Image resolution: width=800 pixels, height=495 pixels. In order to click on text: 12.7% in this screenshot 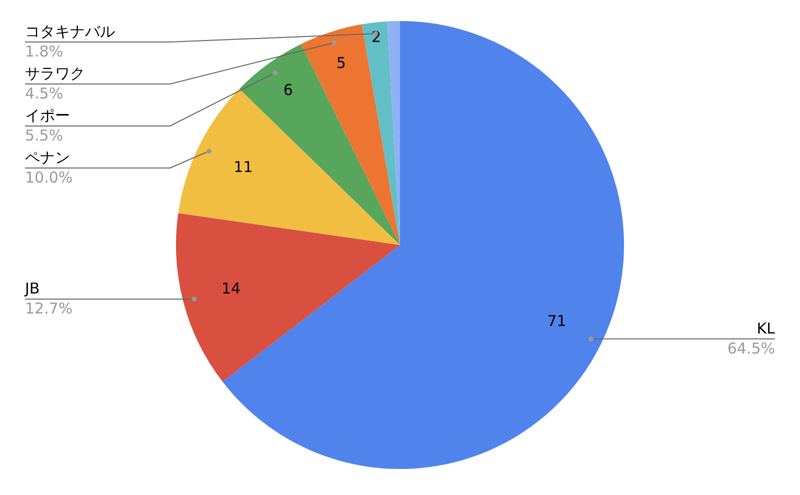, I will do `click(49, 308)`.